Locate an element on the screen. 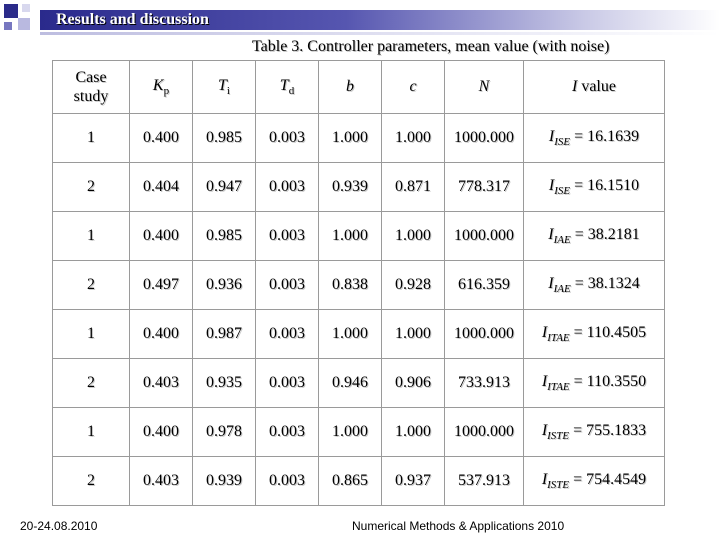 Image resolution: width=720 pixels, height=540 pixels. cell-i-criterion: ITAE is located at coordinates (558, 338).